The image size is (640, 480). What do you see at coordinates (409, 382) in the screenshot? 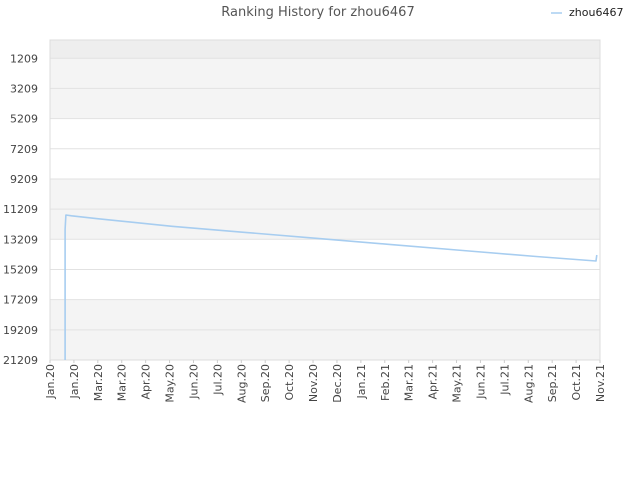
I see `x-tick-label: Mar.21` at bounding box center [409, 382].